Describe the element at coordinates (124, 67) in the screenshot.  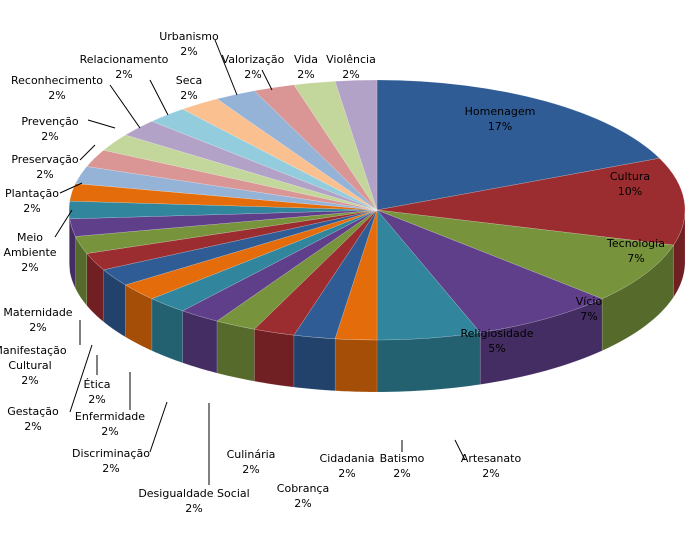
I see `slice-label: Relacionamento 2%` at that location.